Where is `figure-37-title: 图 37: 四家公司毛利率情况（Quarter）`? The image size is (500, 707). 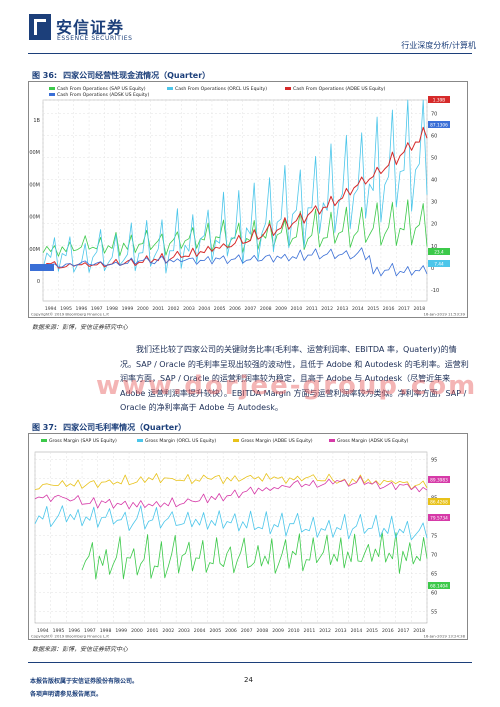 figure-37-title: 图 37: 四家公司毛利率情况（Quarter） is located at coordinates (109, 427).